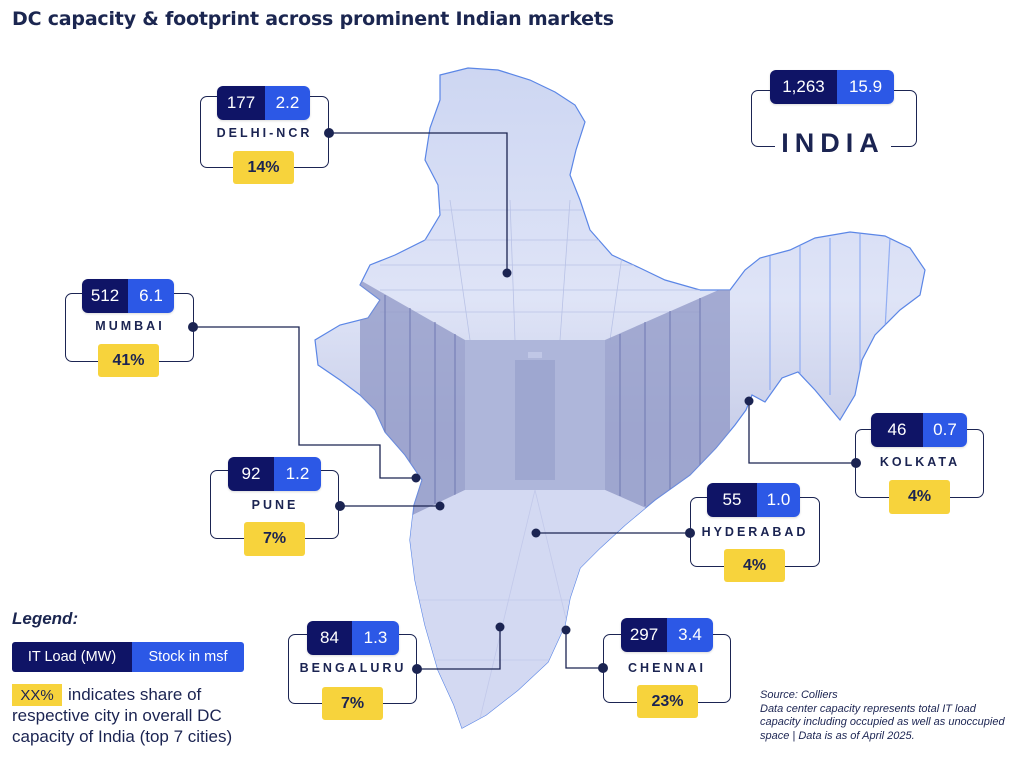 The image size is (1024, 759). I want to click on chennai-it-load: 297, so click(644, 635).